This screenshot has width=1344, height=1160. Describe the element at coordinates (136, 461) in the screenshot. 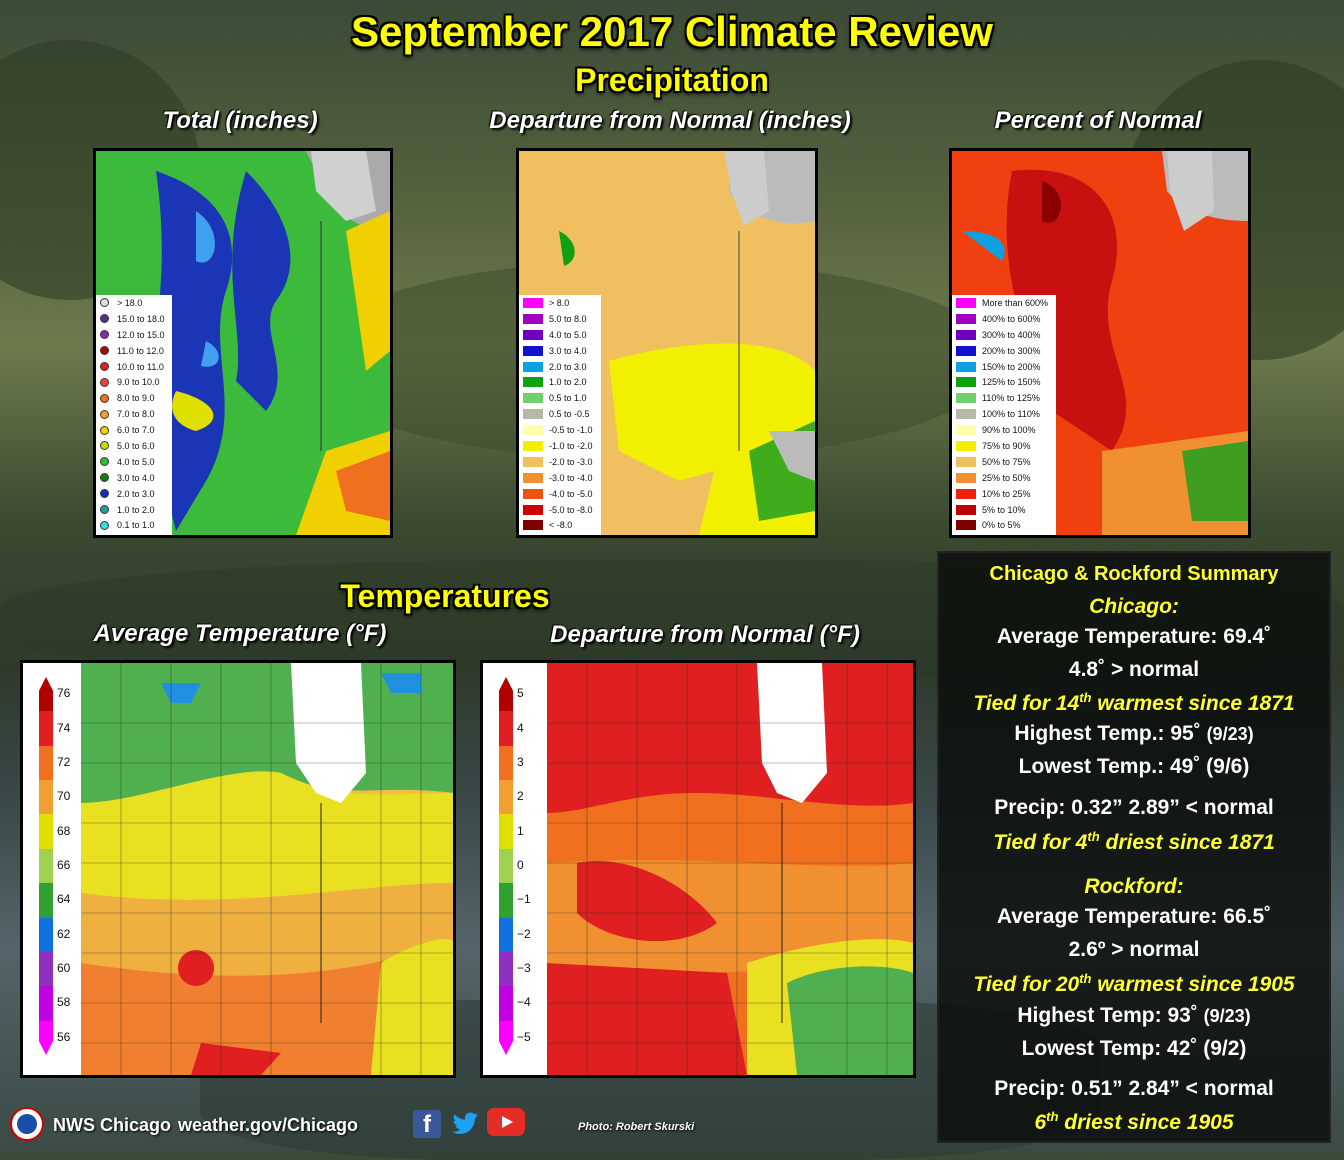

I see `legend-label: 4.0 to 5.0` at that location.